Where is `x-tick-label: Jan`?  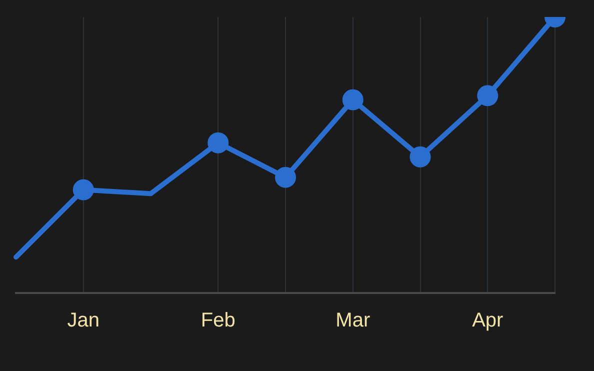 x-tick-label: Jan is located at coordinates (83, 321).